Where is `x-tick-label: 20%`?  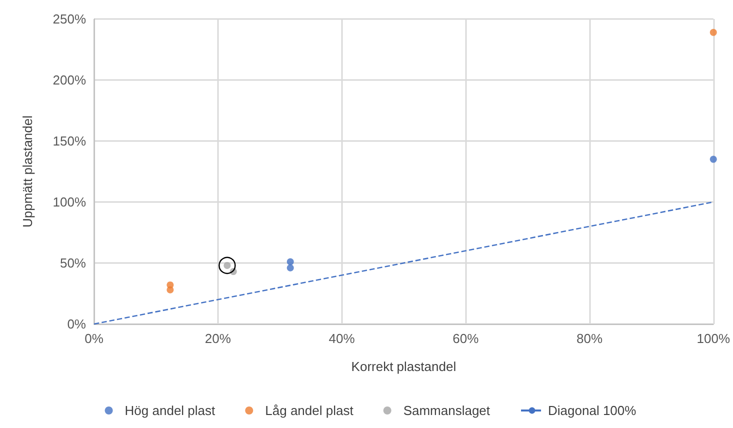 x-tick-label: 20% is located at coordinates (218, 338).